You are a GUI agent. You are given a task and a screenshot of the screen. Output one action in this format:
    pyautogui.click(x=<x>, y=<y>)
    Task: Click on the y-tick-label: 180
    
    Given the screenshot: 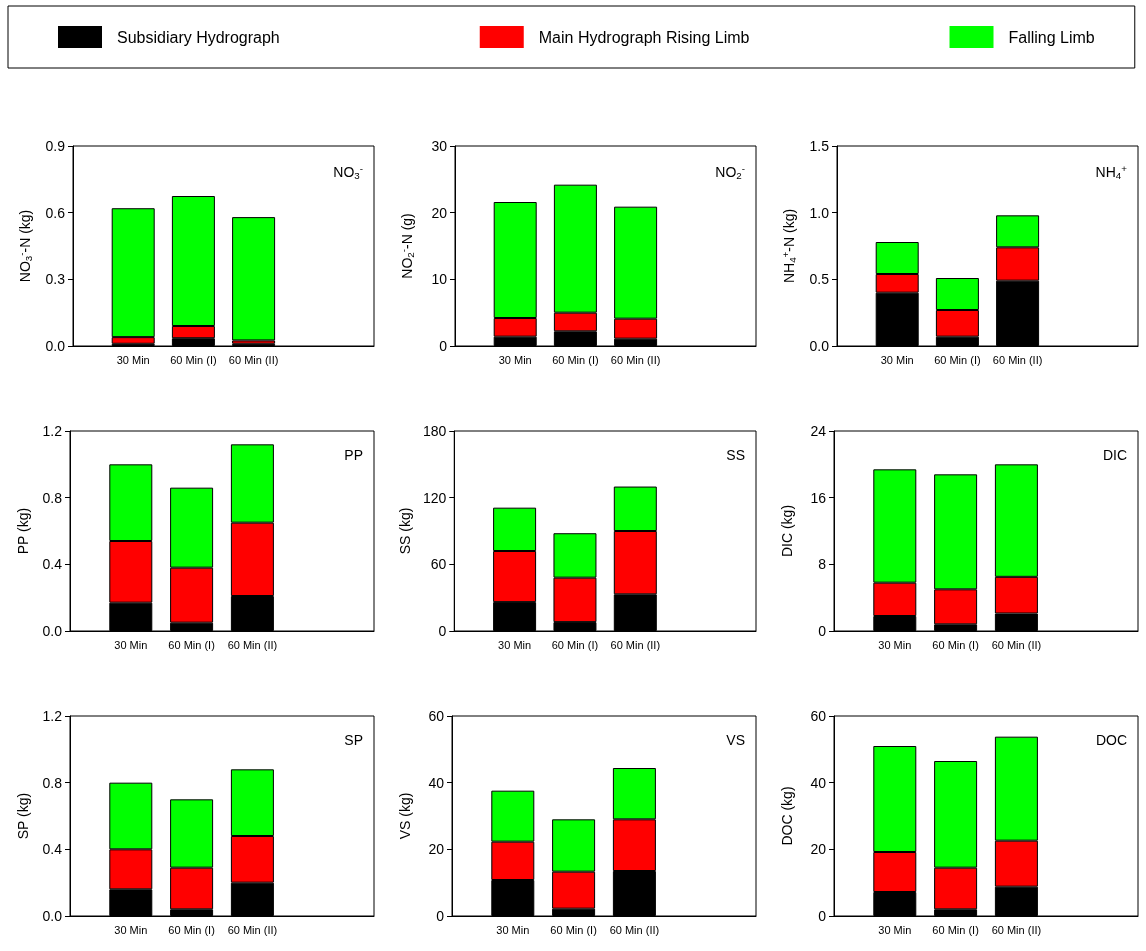 What is the action you would take?
    pyautogui.click(x=434, y=431)
    